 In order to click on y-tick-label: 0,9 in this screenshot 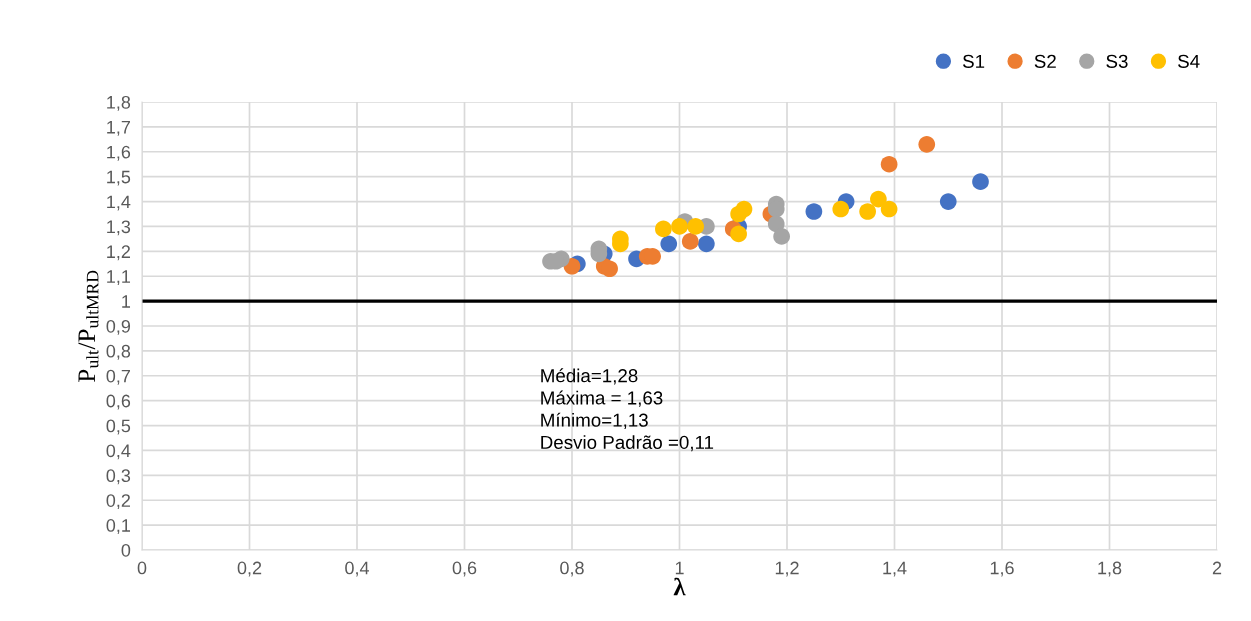, I will do `click(118, 327)`.